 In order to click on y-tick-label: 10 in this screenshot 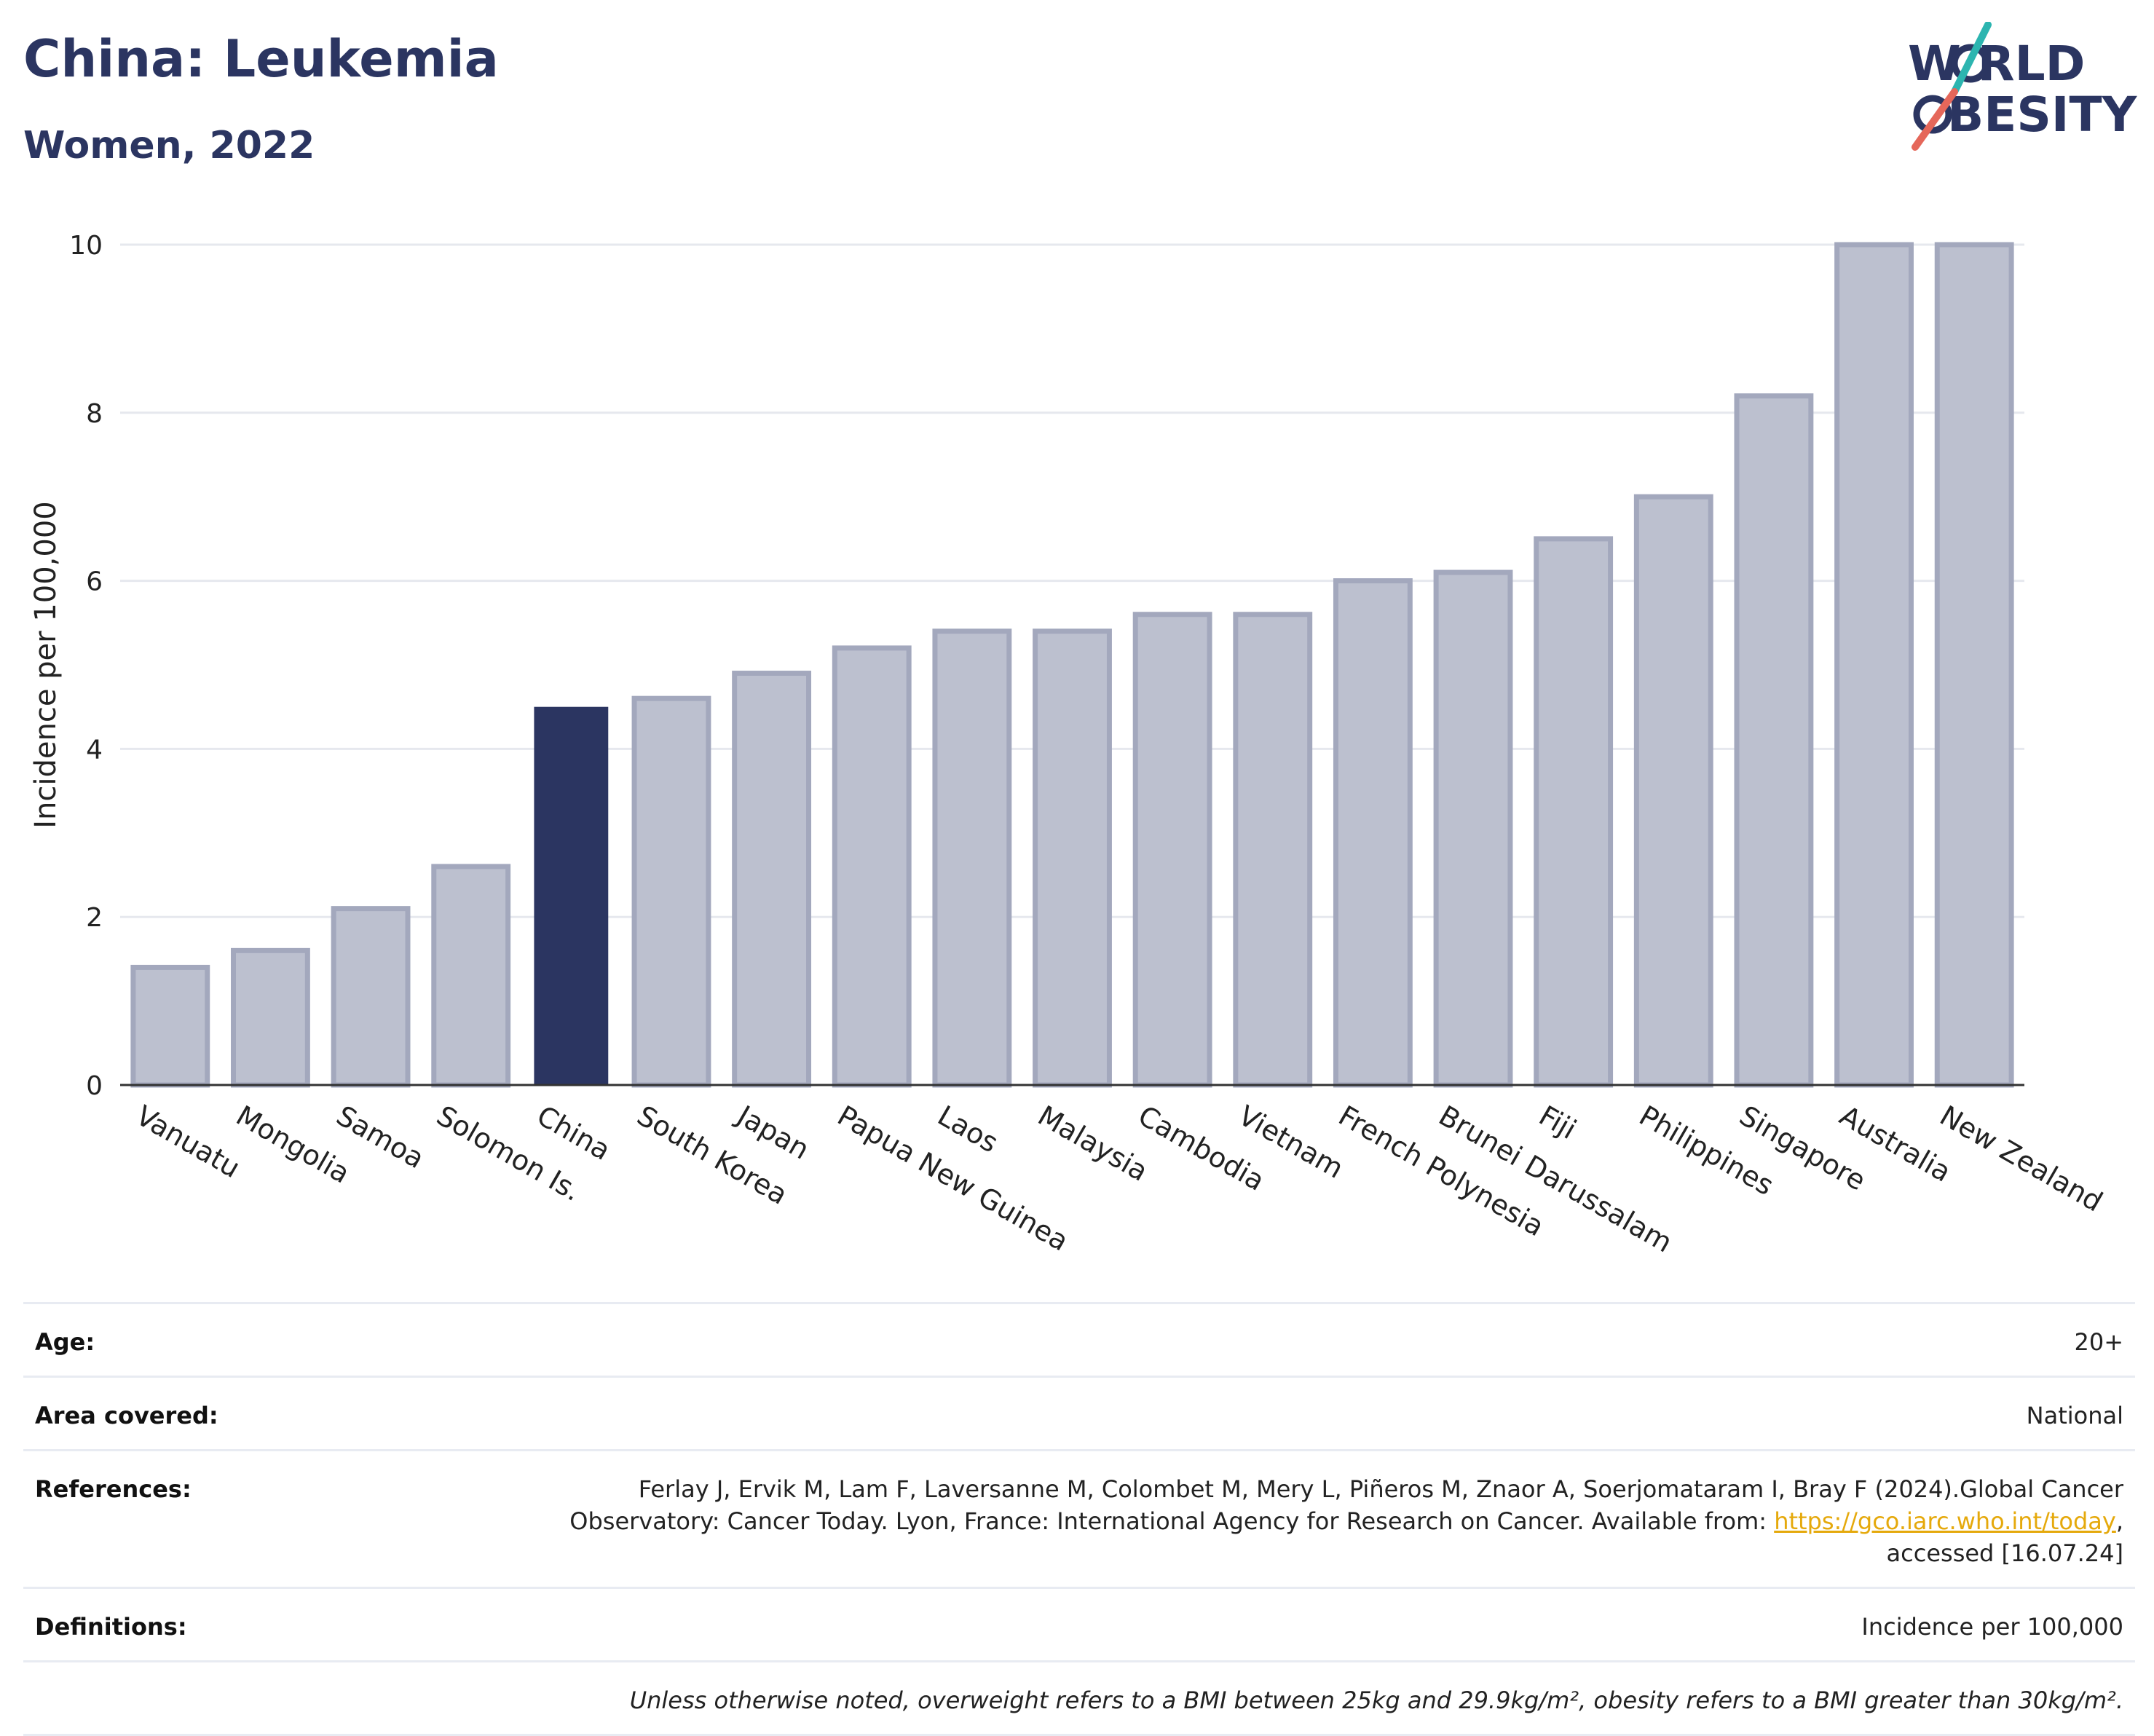, I will do `click(86, 246)`.